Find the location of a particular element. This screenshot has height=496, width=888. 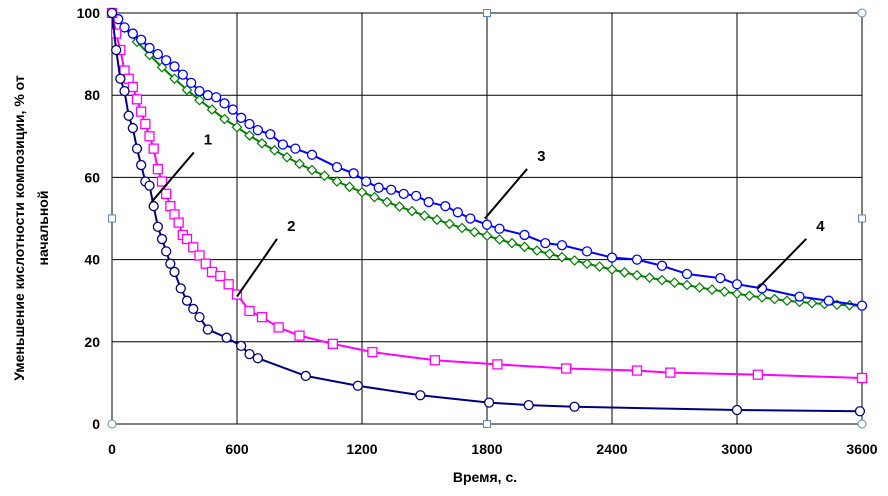

y-tick-label: 20 is located at coordinates (92, 342).